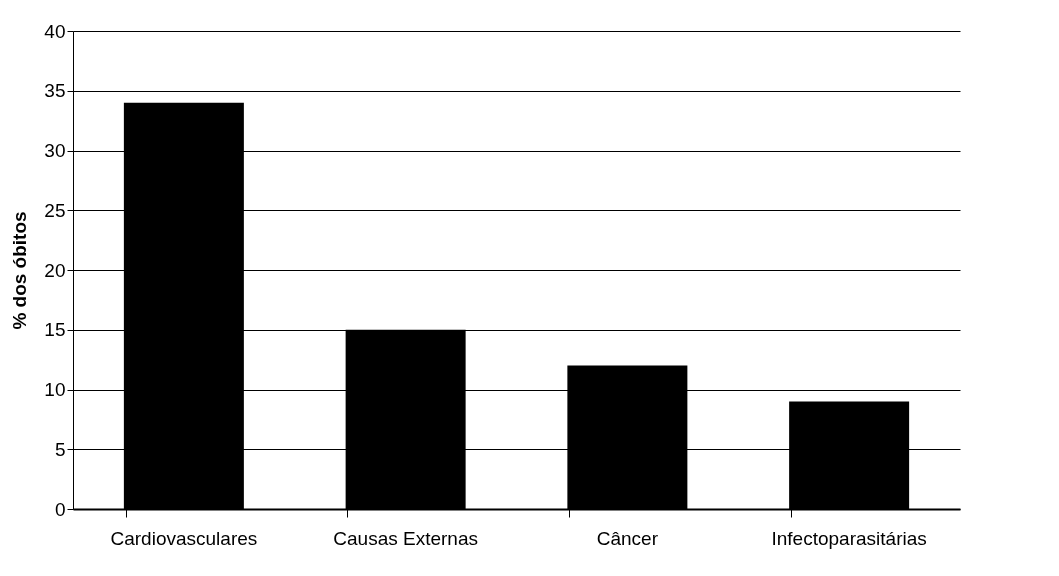 Image resolution: width=1059 pixels, height=576 pixels. What do you see at coordinates (55, 389) in the screenshot?
I see `y-tick-label: 10` at bounding box center [55, 389].